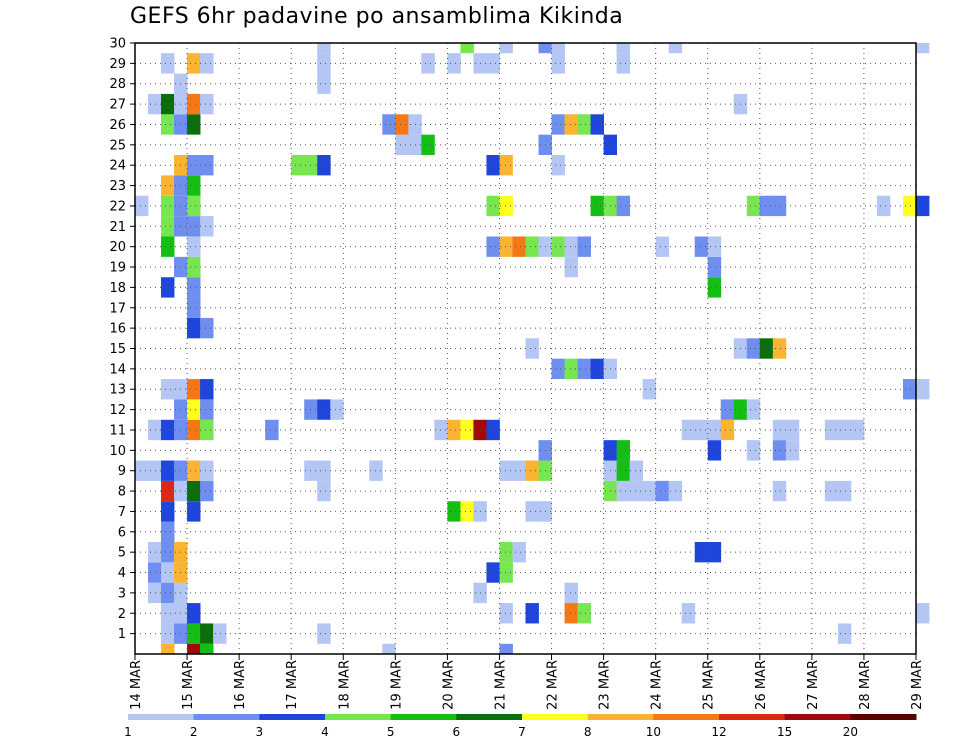 The image size is (960, 742). What do you see at coordinates (761, 685) in the screenshot?
I see `x-tick-label: 26 MAR` at bounding box center [761, 685].